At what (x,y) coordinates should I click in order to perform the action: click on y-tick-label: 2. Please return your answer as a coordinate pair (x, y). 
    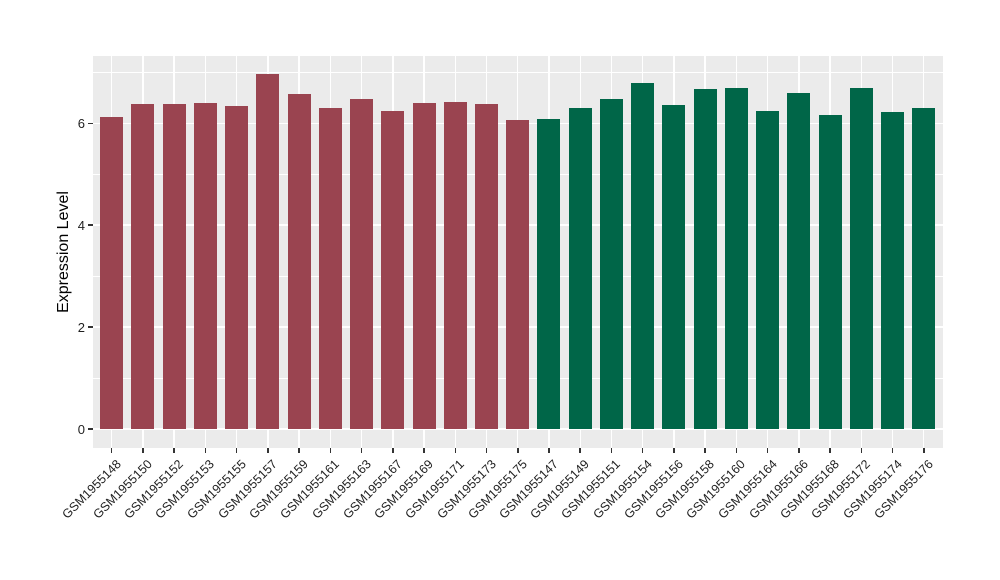
    Looking at the image, I should click on (81, 327).